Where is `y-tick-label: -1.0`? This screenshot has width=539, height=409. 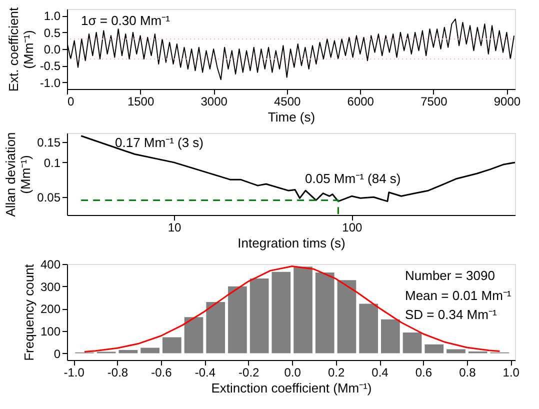
y-tick-label: -1.0 is located at coordinates (50, 83).